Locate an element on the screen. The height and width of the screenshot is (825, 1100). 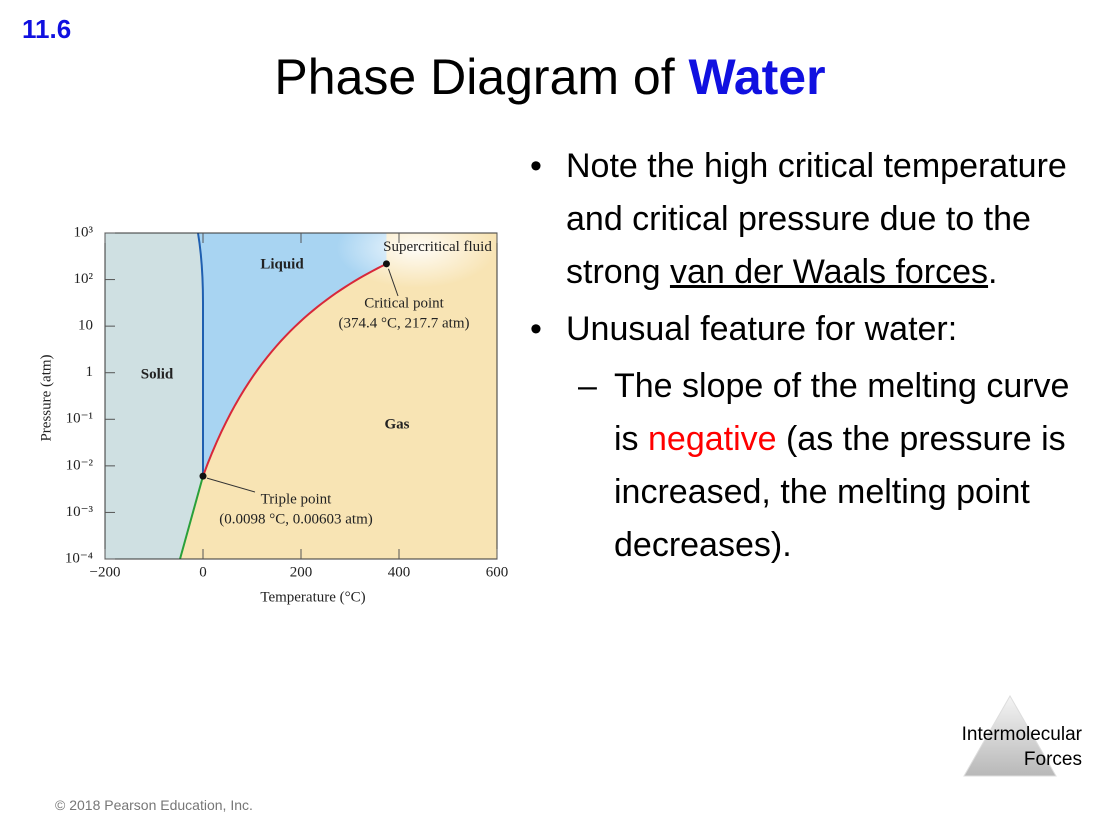
title: Phase Diagram of Water is located at coordinates (550, 77).